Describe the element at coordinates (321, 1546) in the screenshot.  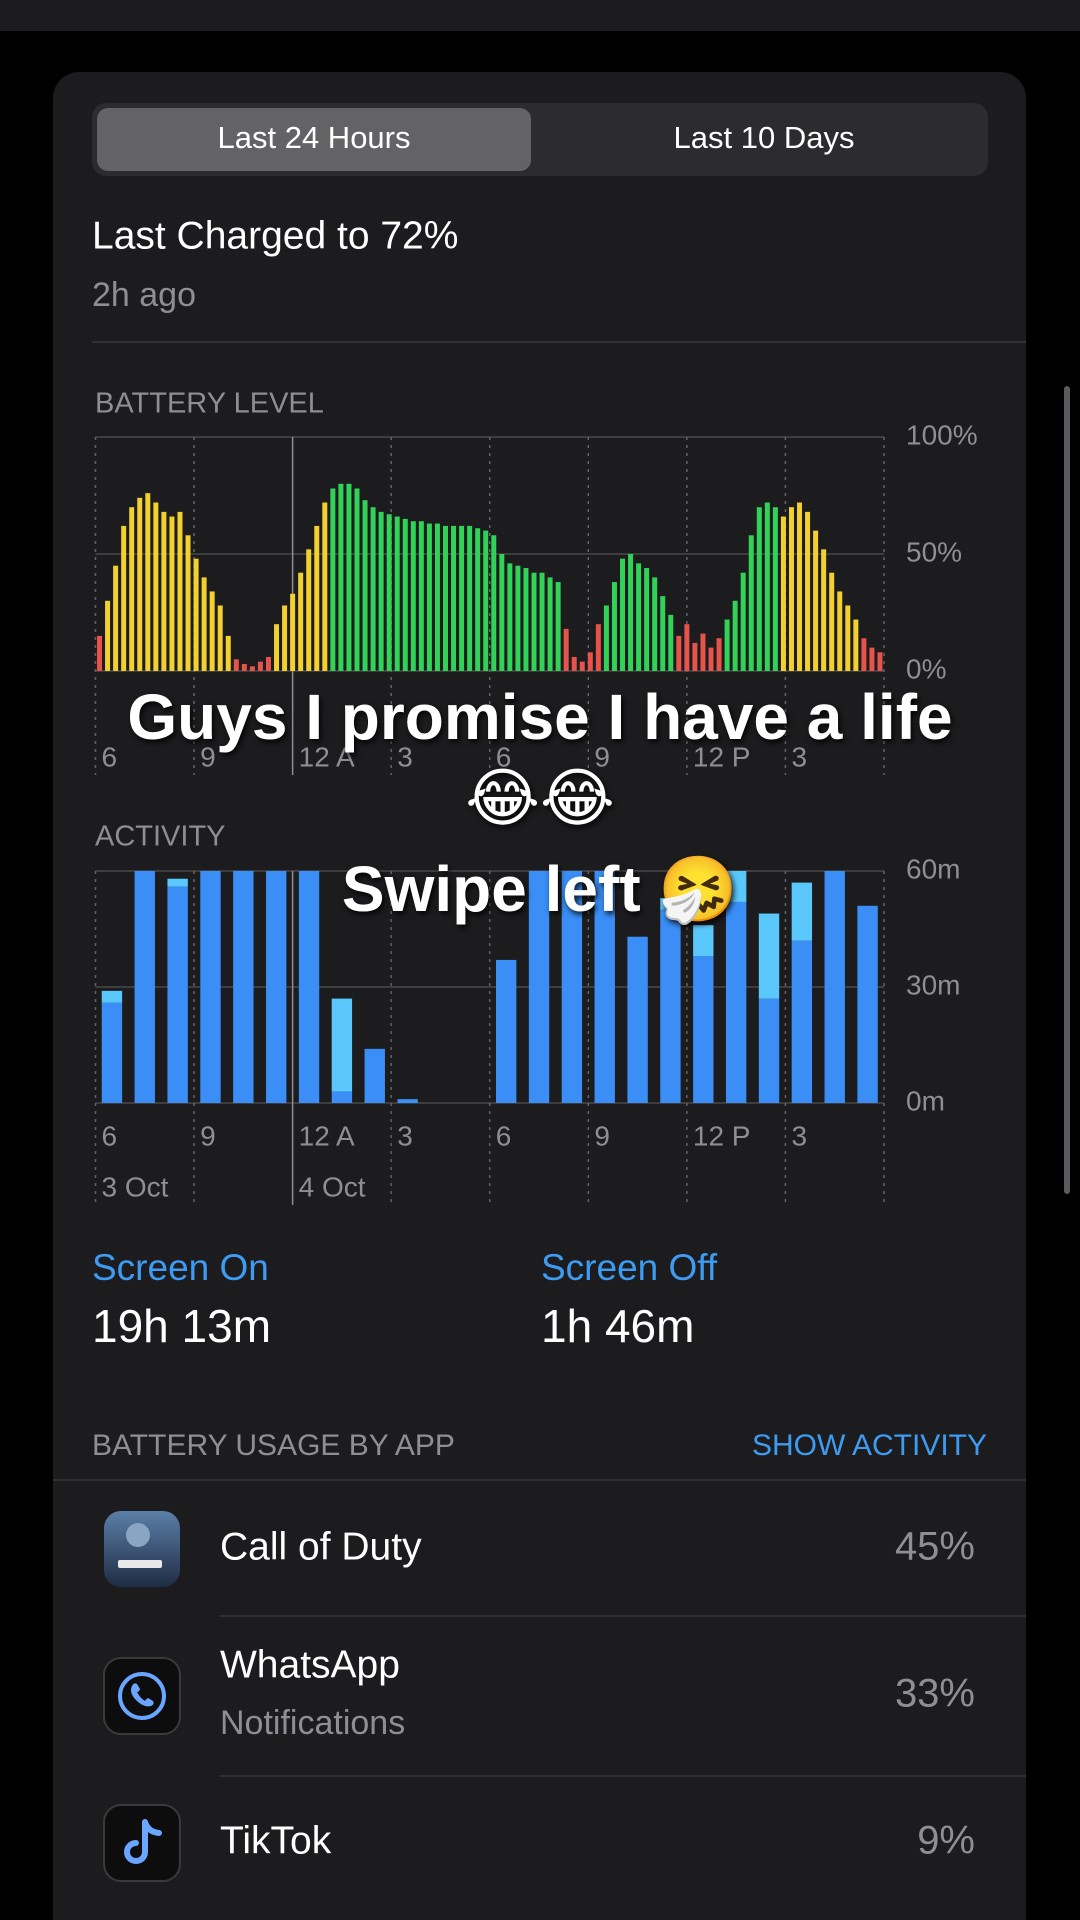
I see `app-name: Call of Duty` at that location.